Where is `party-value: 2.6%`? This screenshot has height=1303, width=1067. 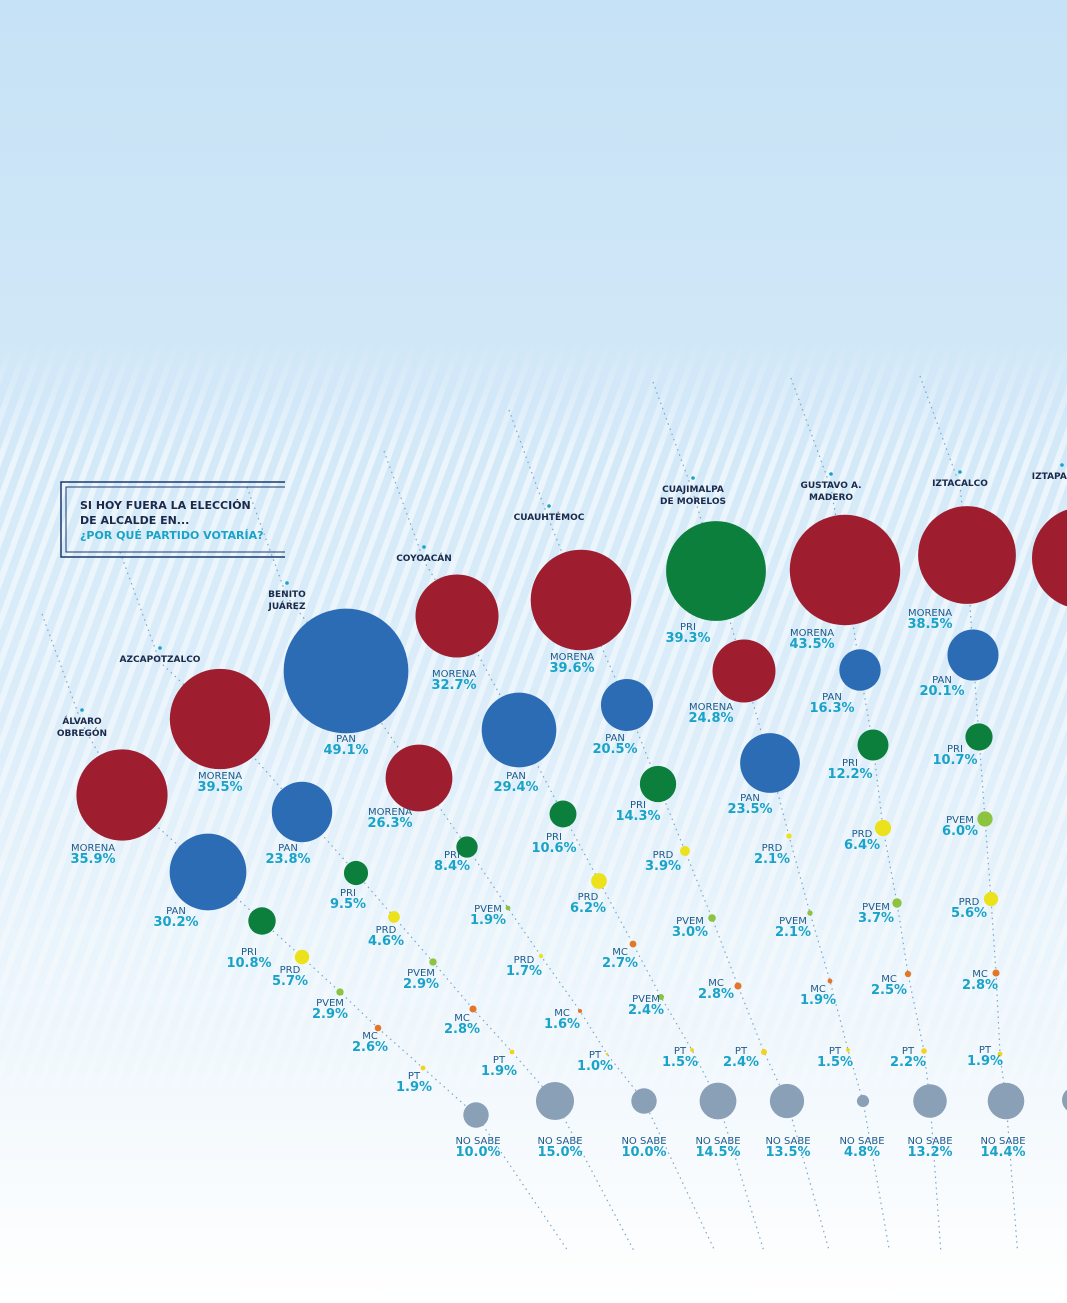
party-value: 2.6% is located at coordinates (370, 1047).